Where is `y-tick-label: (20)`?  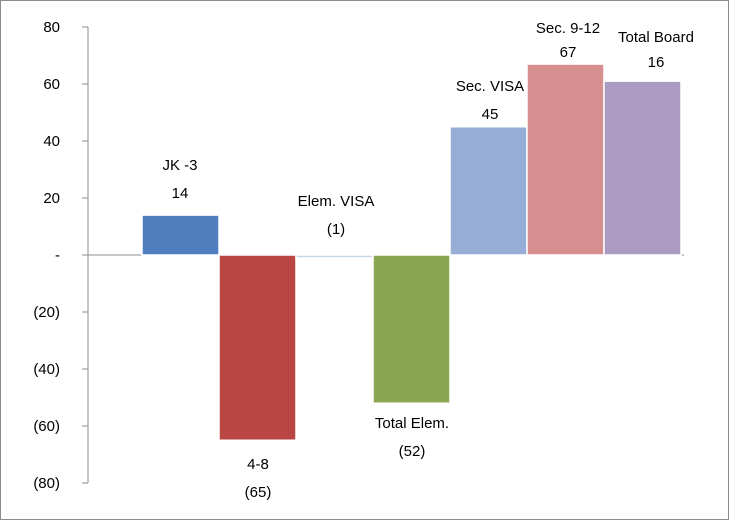
y-tick-label: (20) is located at coordinates (46, 312).